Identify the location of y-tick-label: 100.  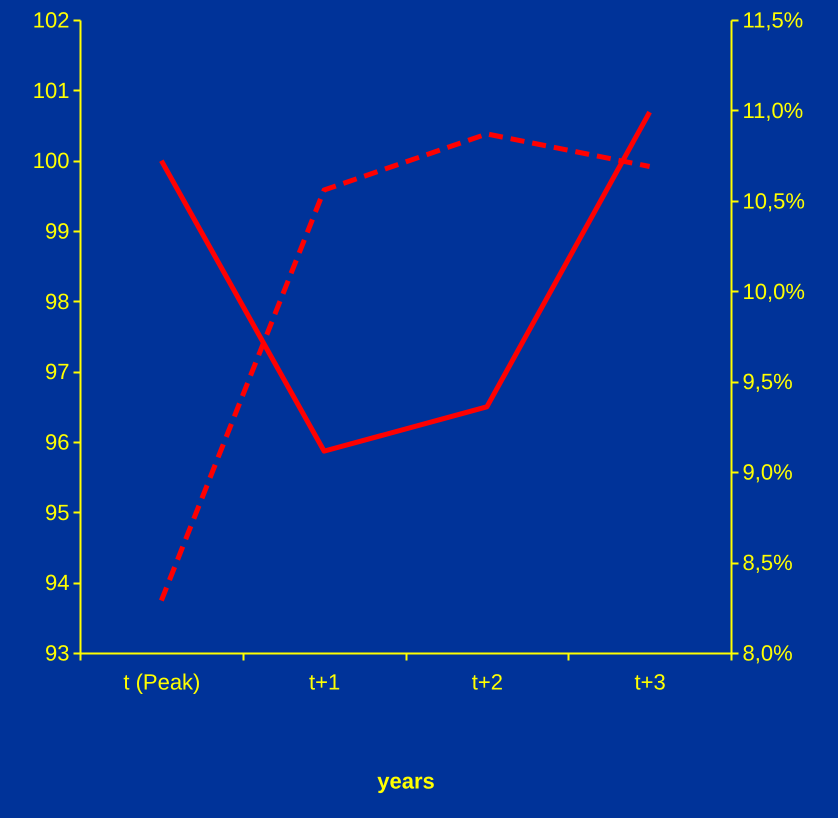
(51, 161).